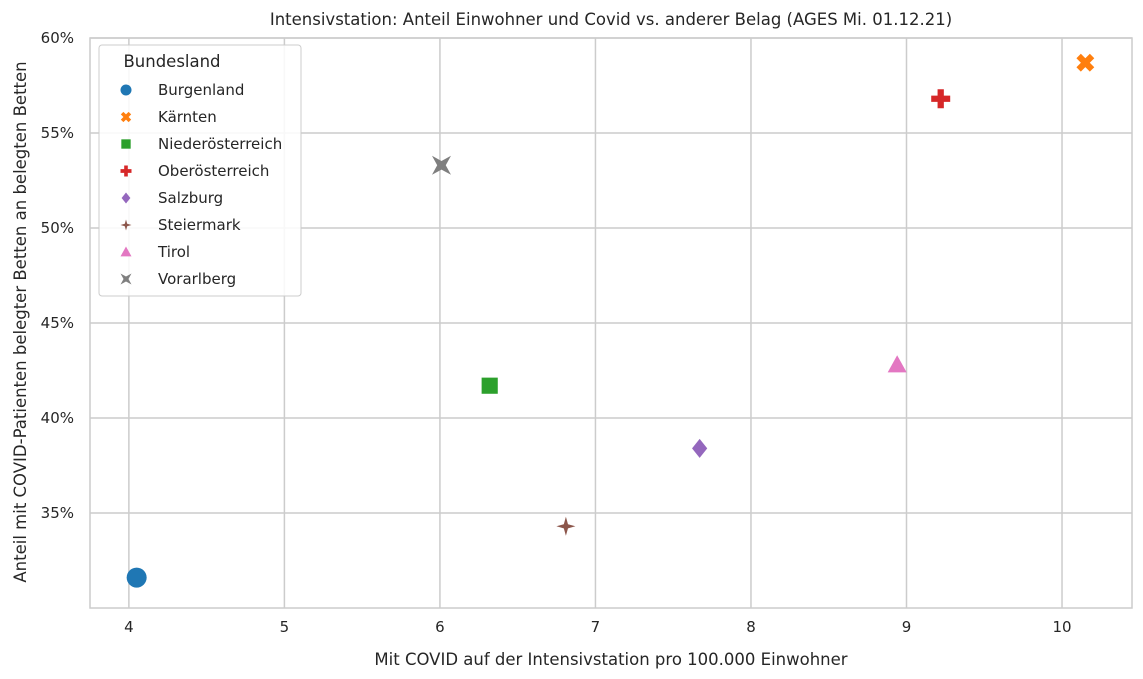  What do you see at coordinates (941, 99) in the screenshot?
I see `point-oberösterreich` at bounding box center [941, 99].